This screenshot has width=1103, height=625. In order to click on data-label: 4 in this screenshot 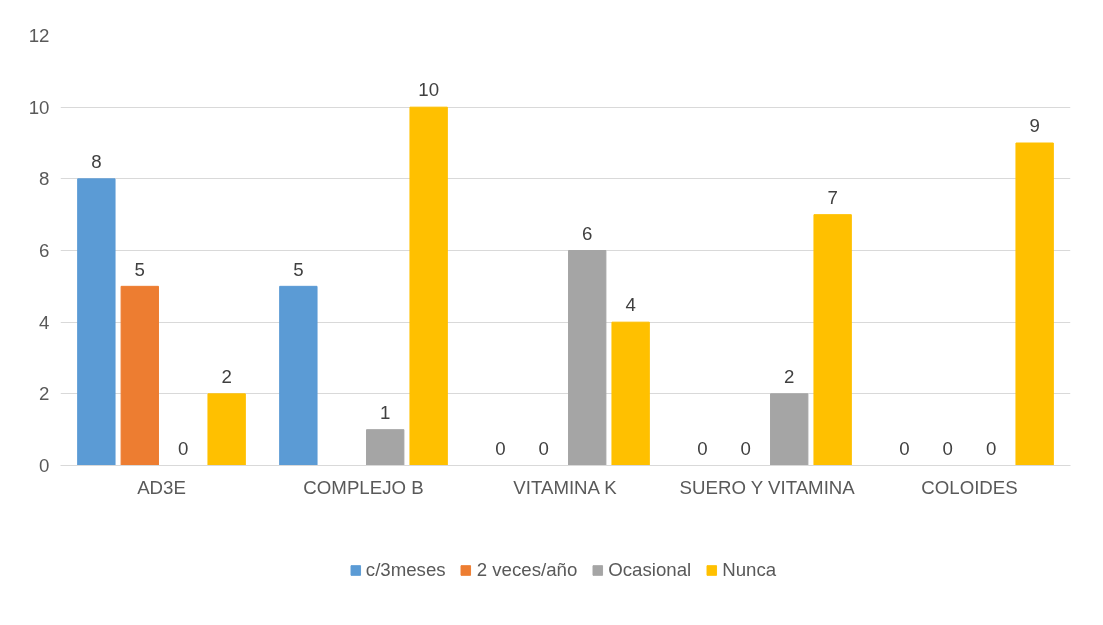, I will do `click(630, 305)`.